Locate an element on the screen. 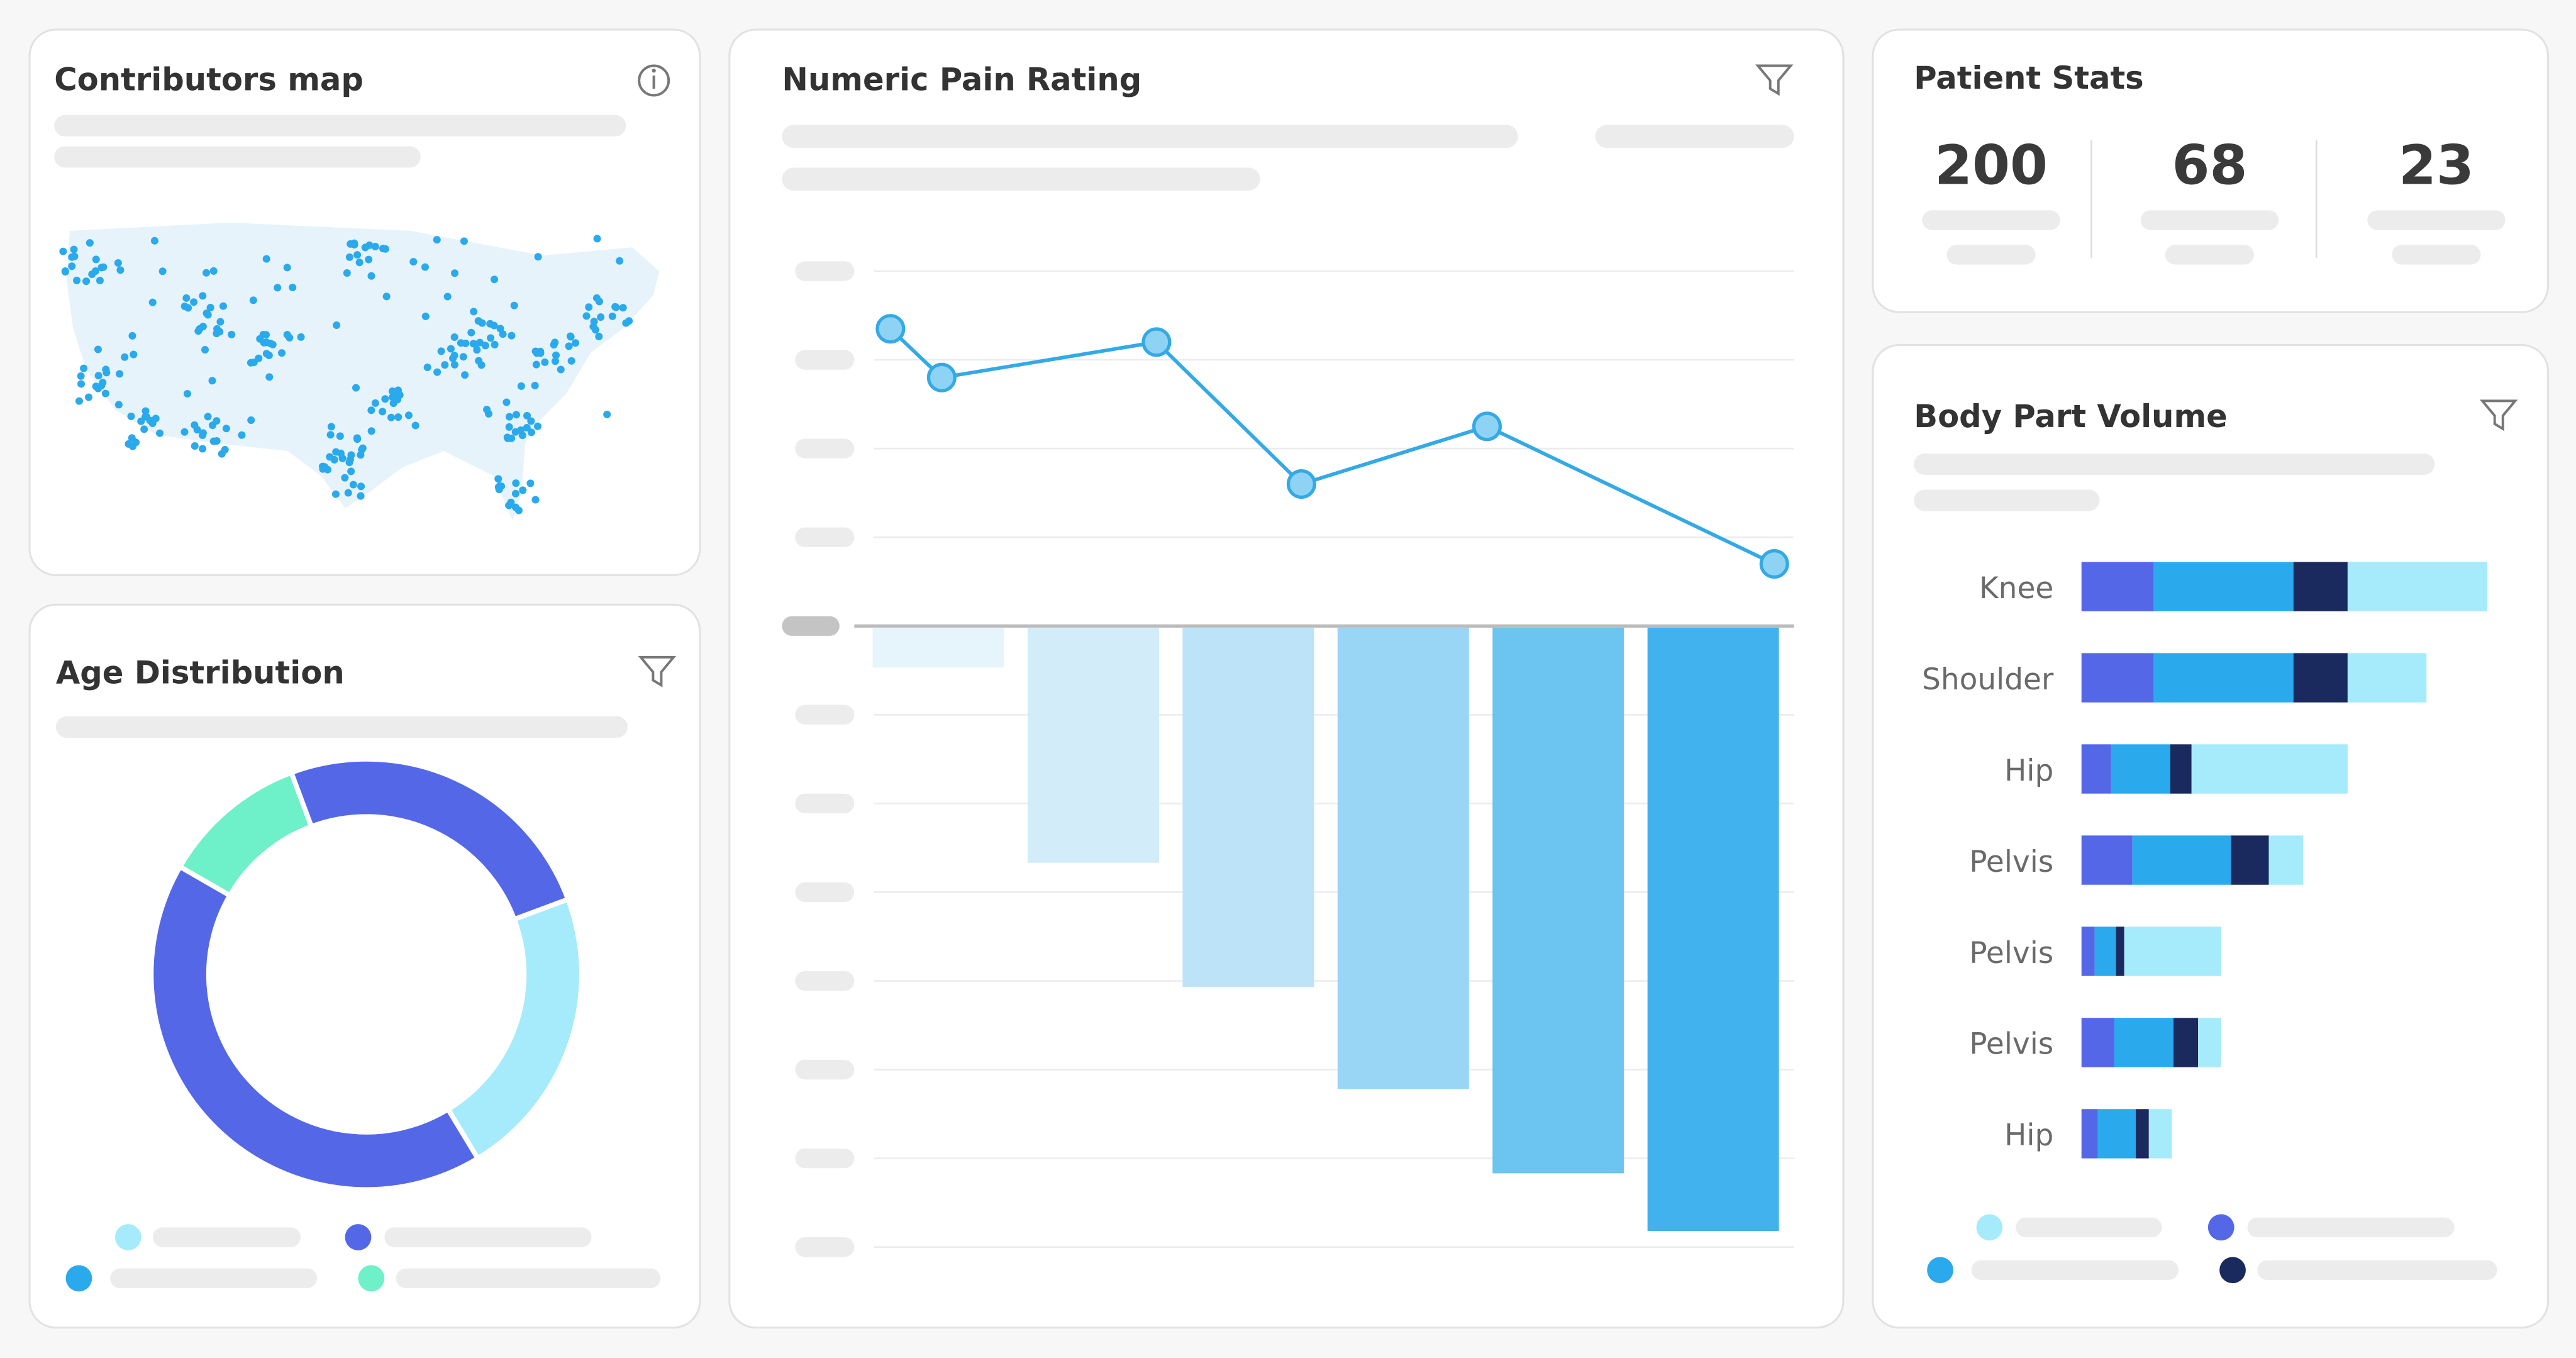 Image resolution: width=2576 pixels, height=1358 pixels. category-label: Hip is located at coordinates (2028, 1135).